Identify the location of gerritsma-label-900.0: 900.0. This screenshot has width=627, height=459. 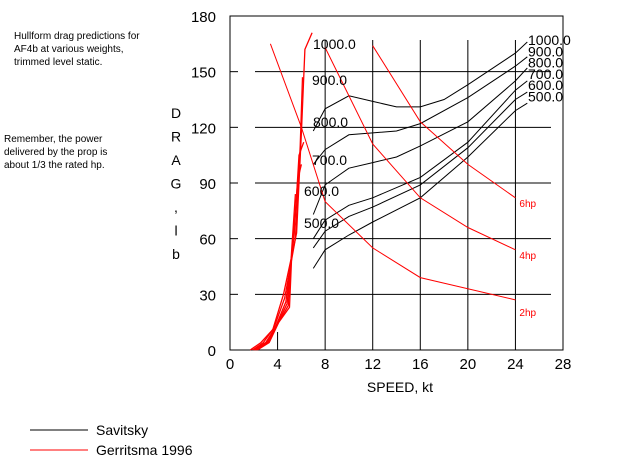
(329, 80).